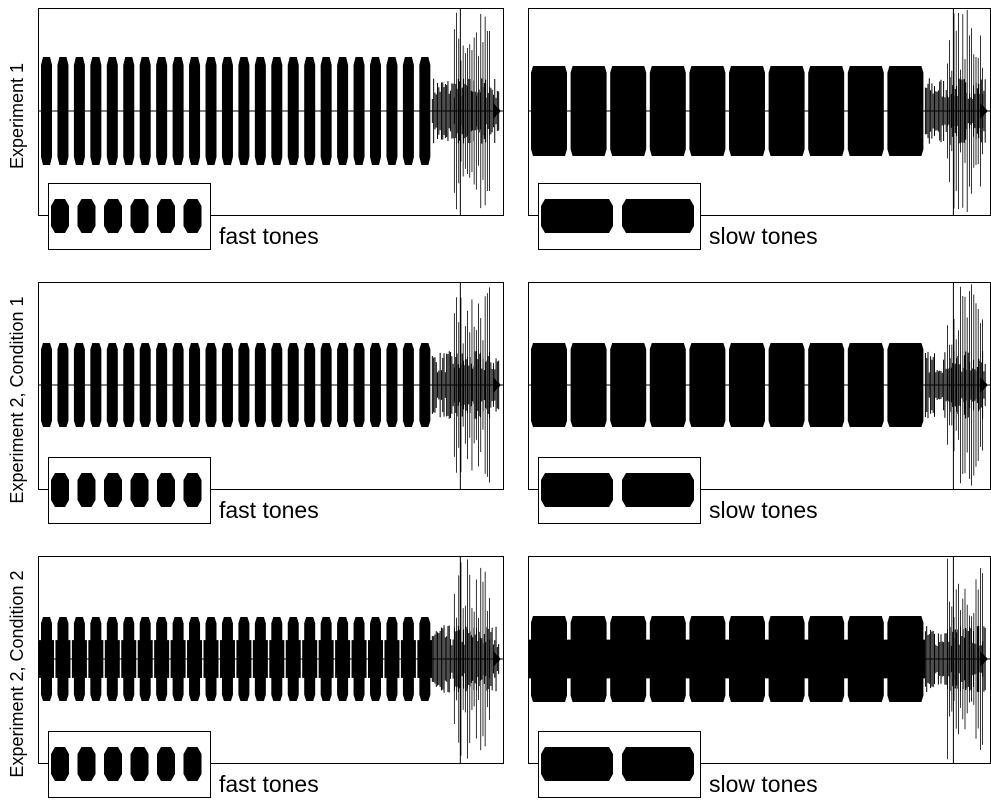  What do you see at coordinates (129, 216) in the screenshot?
I see `inset-frame` at bounding box center [129, 216].